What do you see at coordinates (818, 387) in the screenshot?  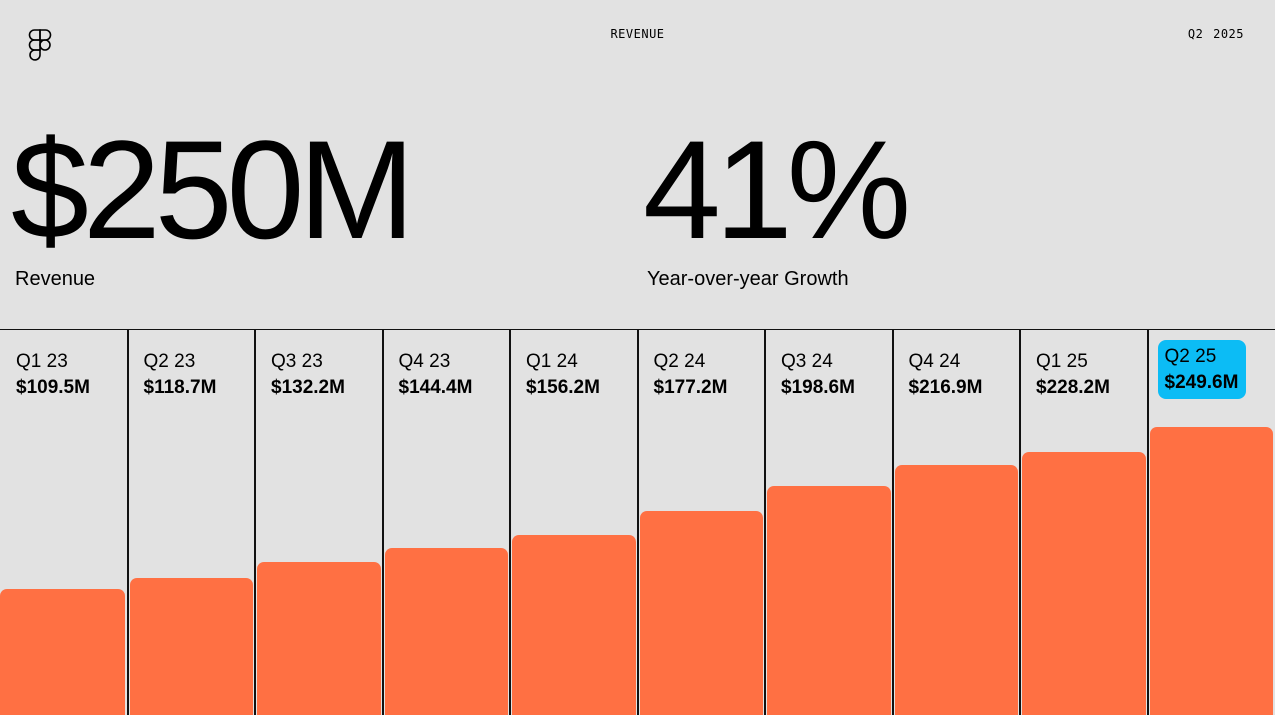 I see `value-label: $198.6M` at bounding box center [818, 387].